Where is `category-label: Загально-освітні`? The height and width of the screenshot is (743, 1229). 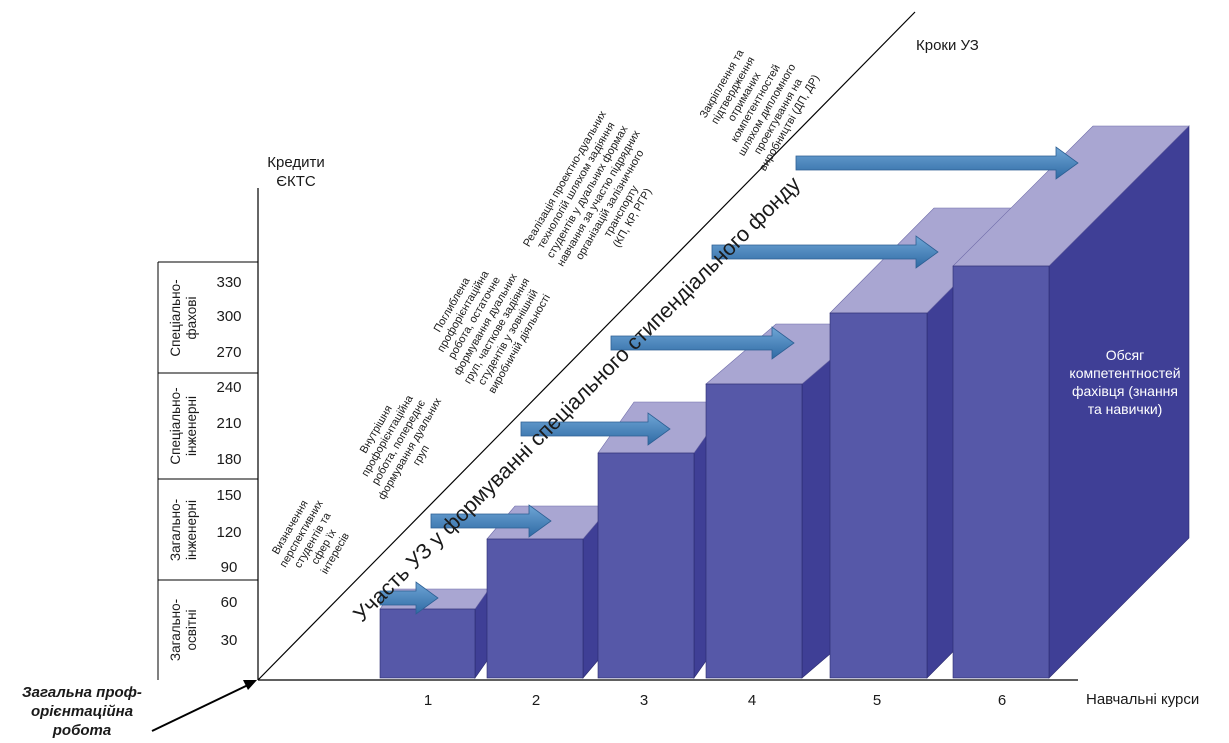 category-label: Загально-освітні is located at coordinates (183, 630).